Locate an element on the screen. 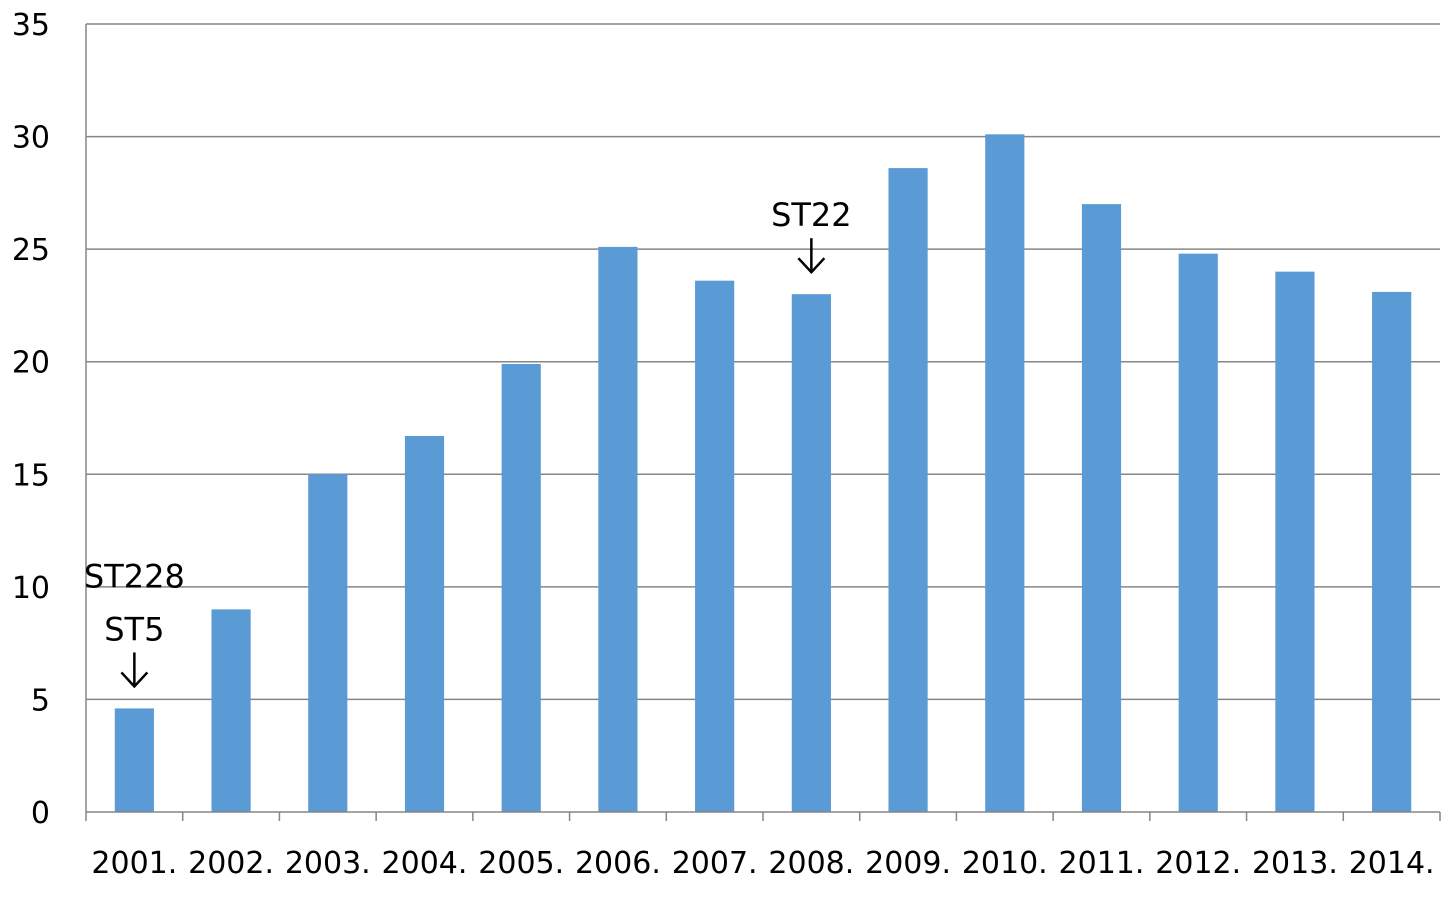 The width and height of the screenshot is (1450, 897). y-tick-label: 5 is located at coordinates (40, 700).